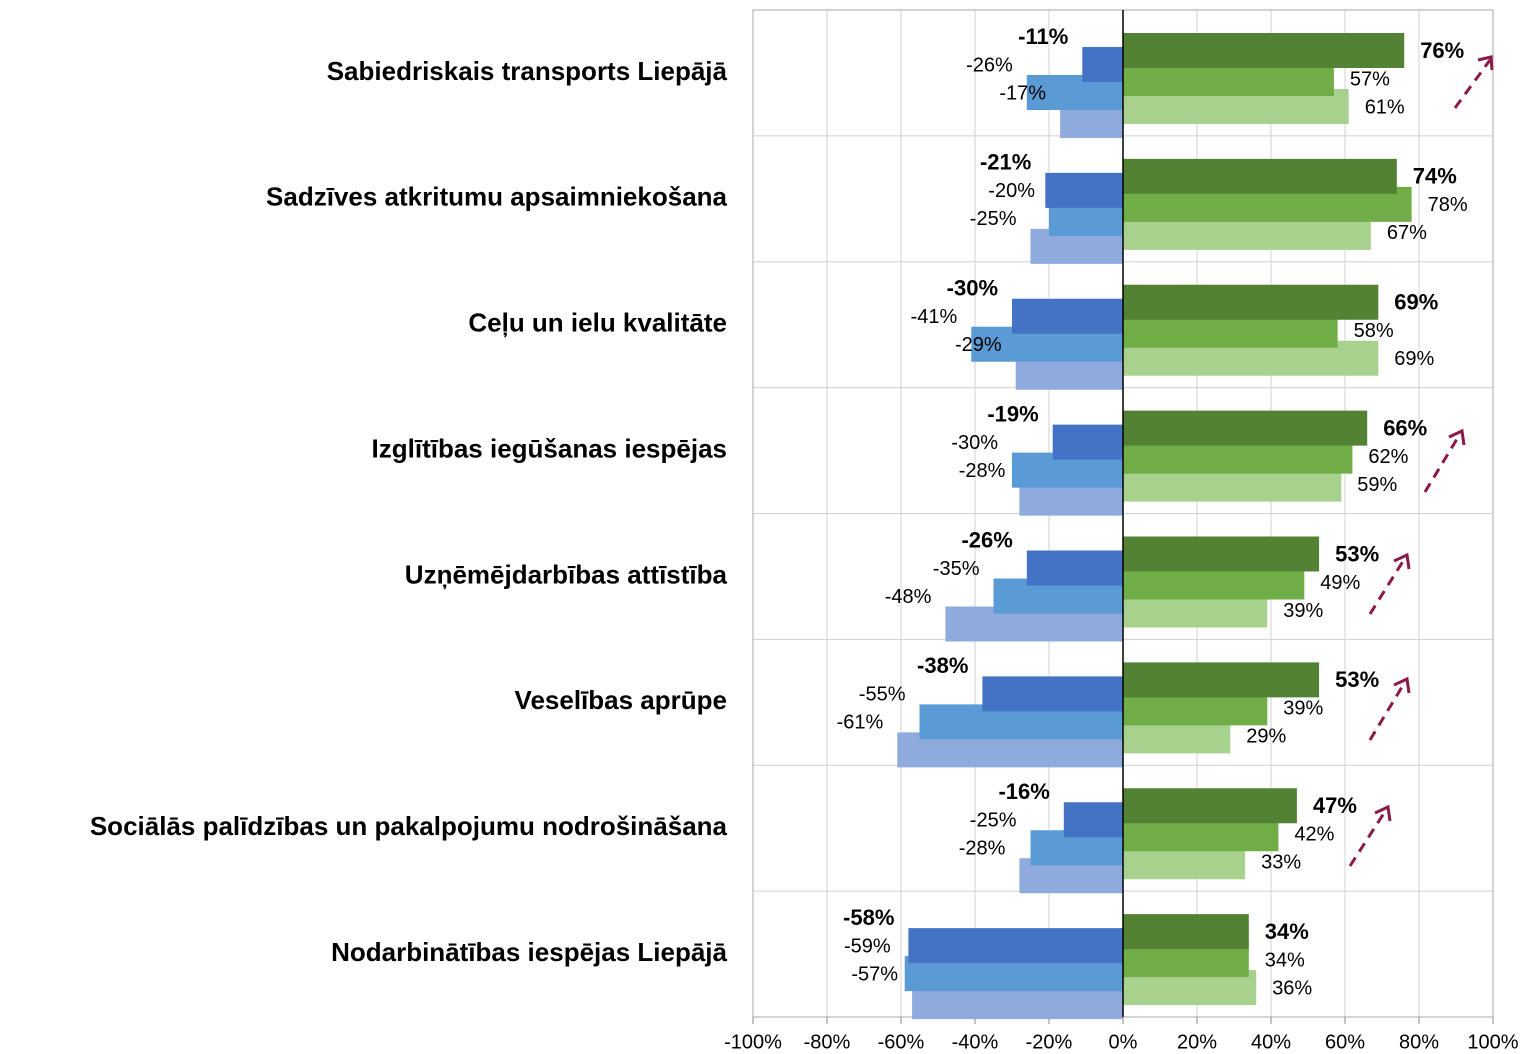  Describe the element at coordinates (975, 1042) in the screenshot. I see `x-tick-label: -40%` at that location.